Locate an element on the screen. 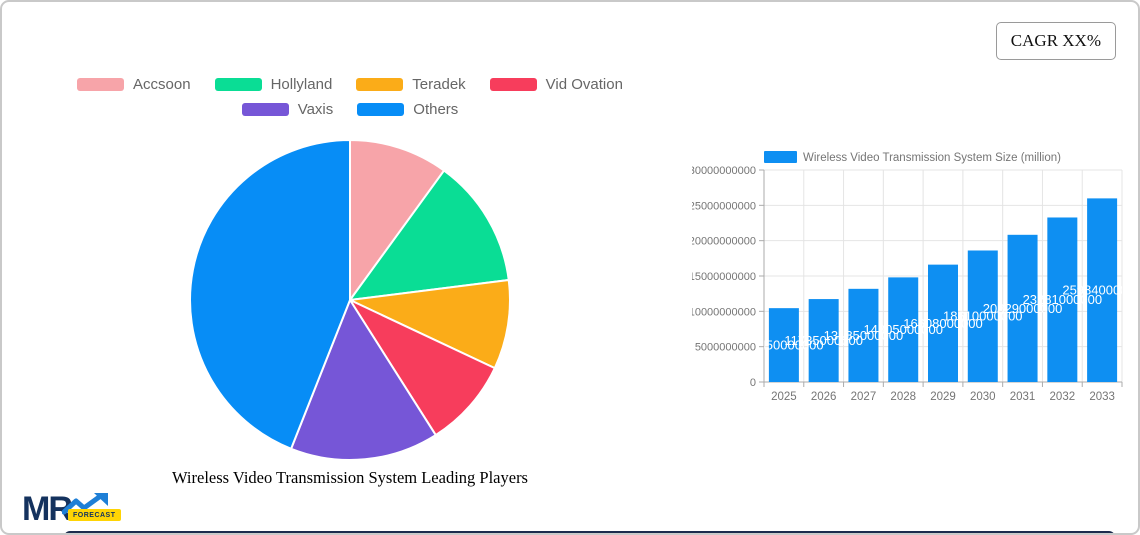 Image resolution: width=1140 pixels, height=535 pixels. y-tick-label: 15000000000 is located at coordinates (724, 277).